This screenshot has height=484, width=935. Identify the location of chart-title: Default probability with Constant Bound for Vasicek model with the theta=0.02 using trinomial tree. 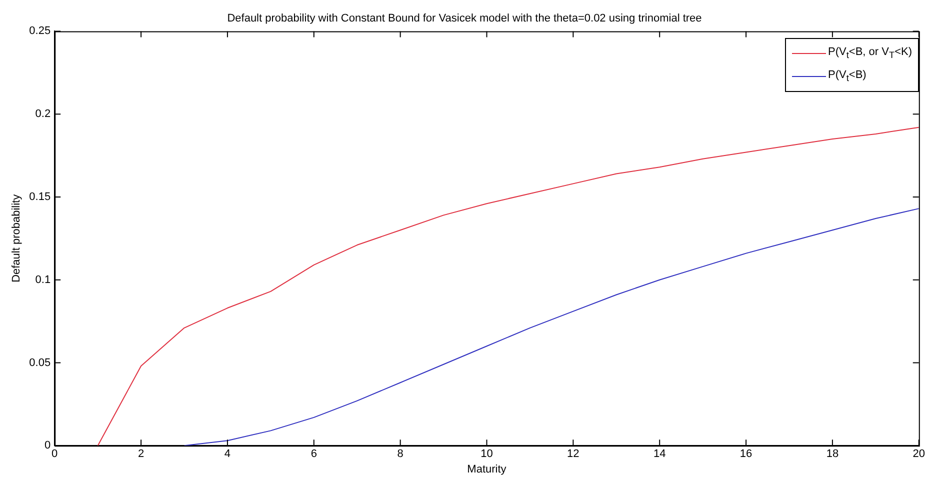
(464, 18).